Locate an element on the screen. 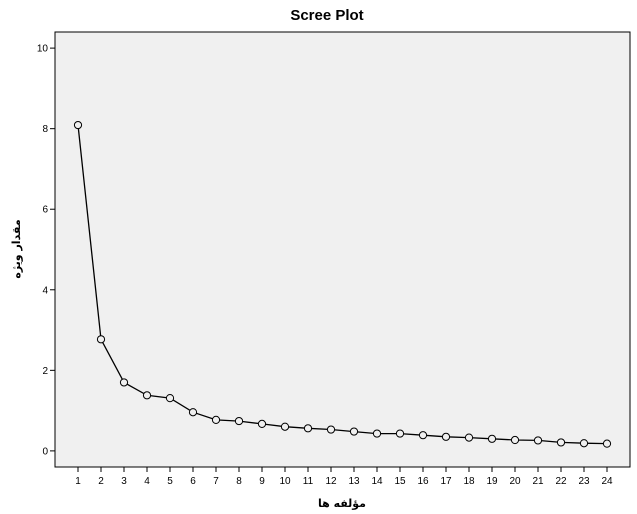 Image resolution: width=637 pixels, height=514 pixels. x-axis-label: مؤلفه ها is located at coordinates (342, 503).